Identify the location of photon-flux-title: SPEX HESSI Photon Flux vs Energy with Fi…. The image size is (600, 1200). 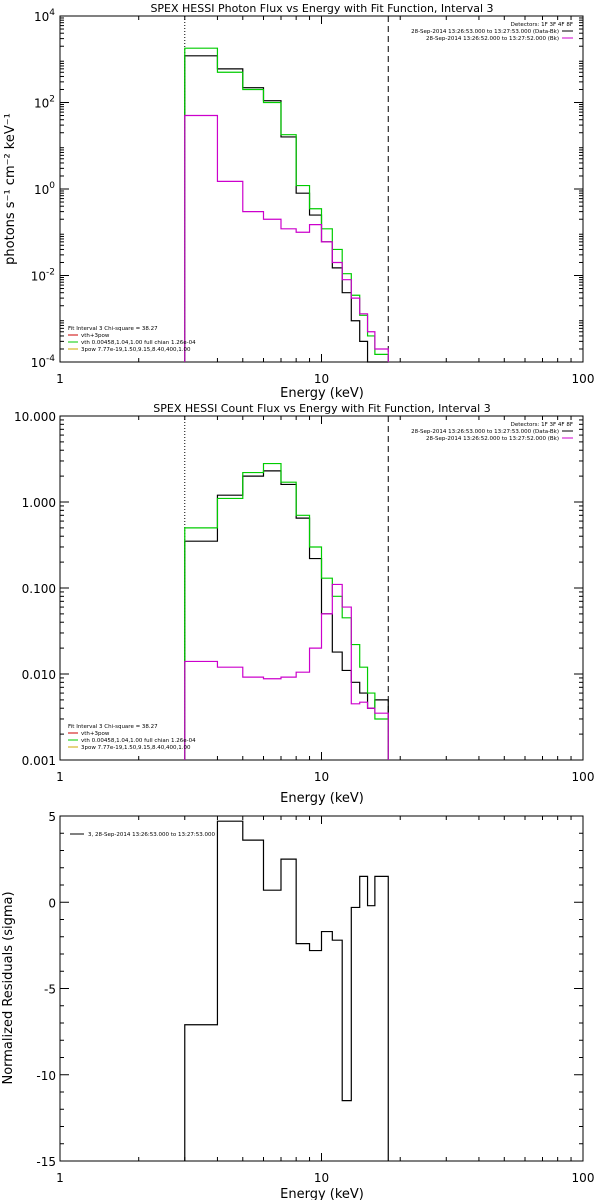
(321, 8).